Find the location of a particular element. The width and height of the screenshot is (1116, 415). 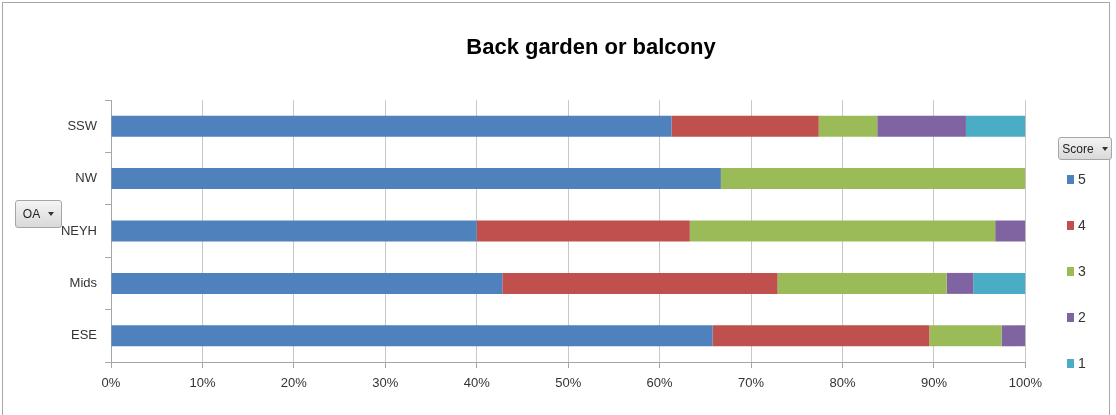

legend-title: Score is located at coordinates (1078, 148).